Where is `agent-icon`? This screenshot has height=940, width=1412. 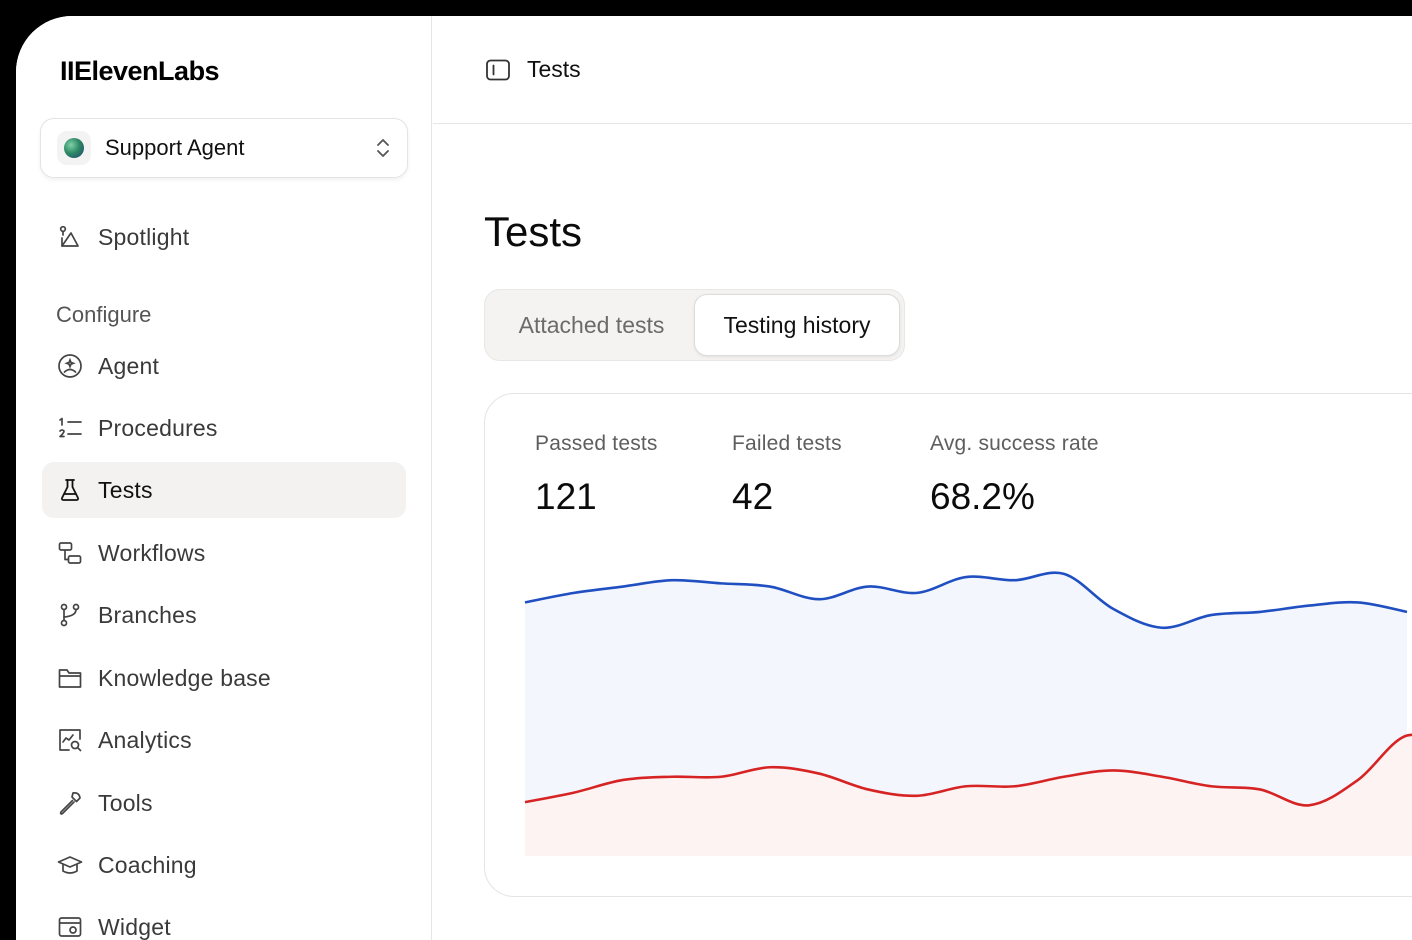 agent-icon is located at coordinates (70, 366).